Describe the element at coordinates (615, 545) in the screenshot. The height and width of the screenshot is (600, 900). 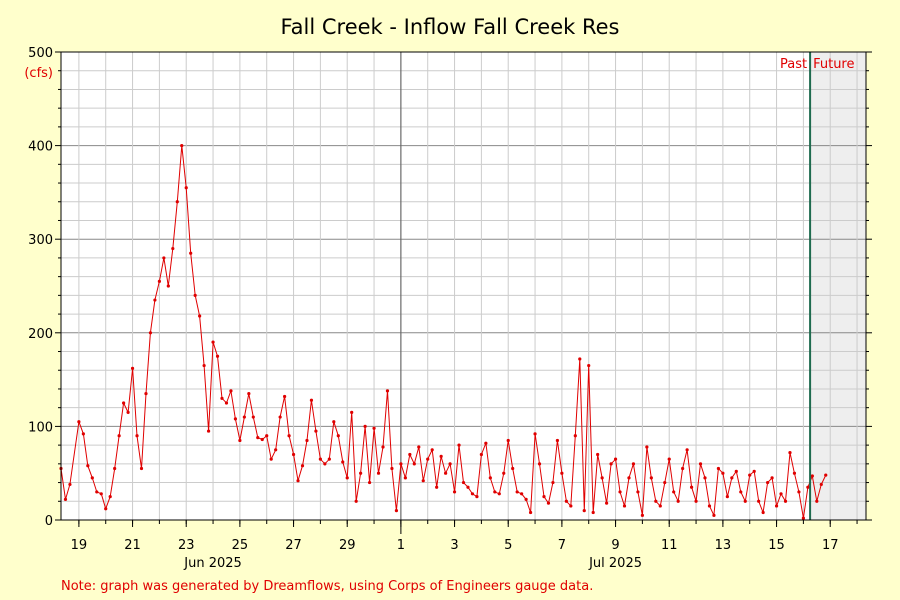
I see `x-tick-label: 9` at that location.